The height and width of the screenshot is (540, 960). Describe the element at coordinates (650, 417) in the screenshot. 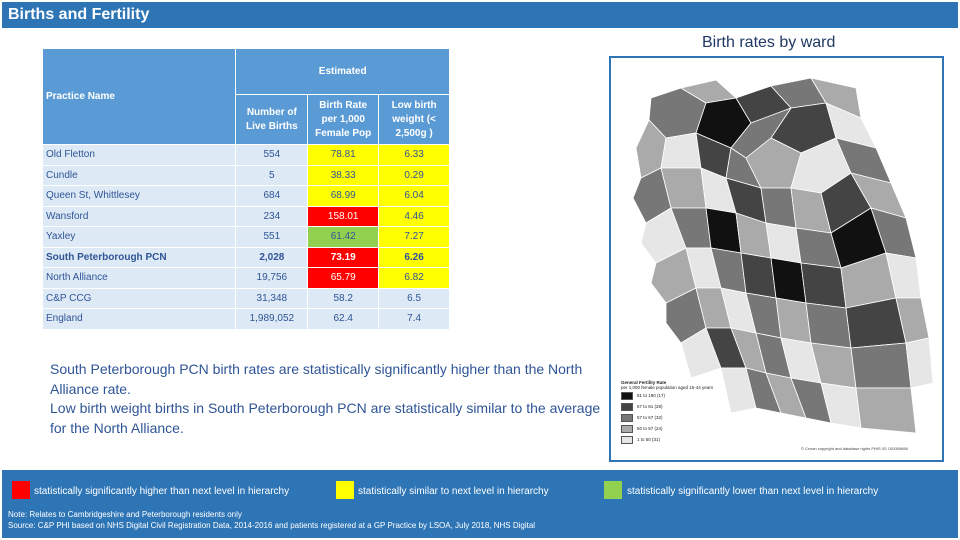

I see `legend-label: 57 to 67 (32)` at that location.